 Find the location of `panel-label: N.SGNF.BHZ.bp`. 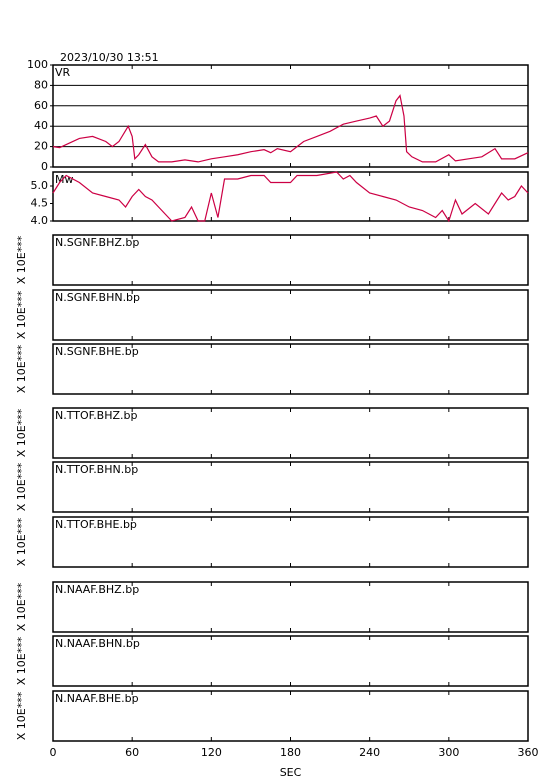

panel-label: N.SGNF.BHZ.bp is located at coordinates (97, 242).